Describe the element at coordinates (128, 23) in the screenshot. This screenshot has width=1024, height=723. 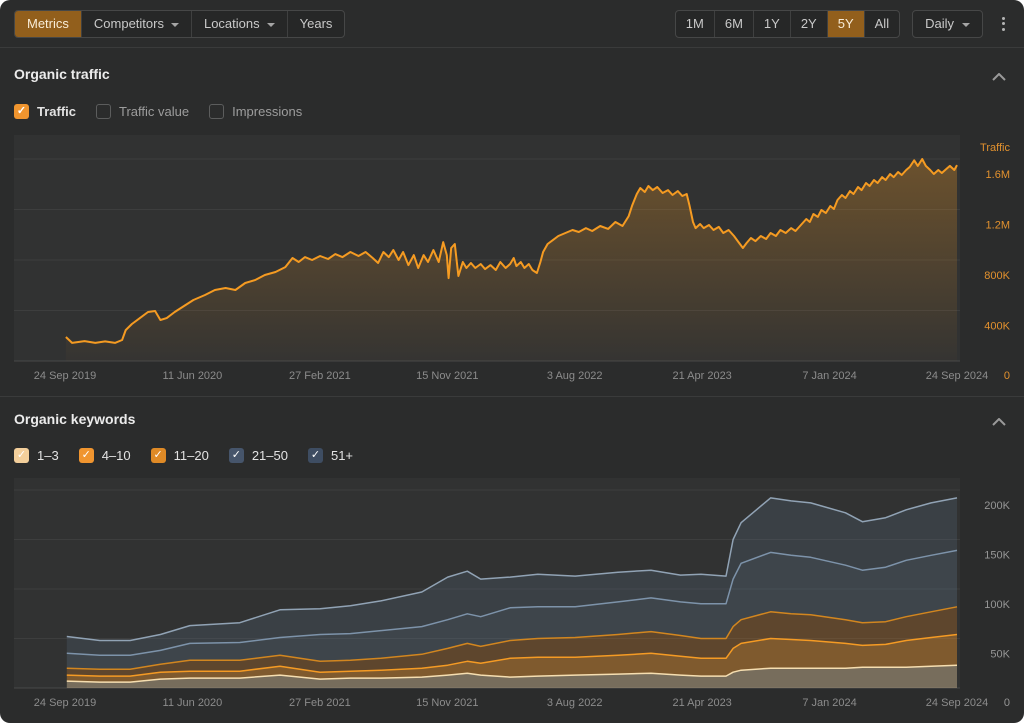
I see `tab-competitors-label: Competitors` at that location.